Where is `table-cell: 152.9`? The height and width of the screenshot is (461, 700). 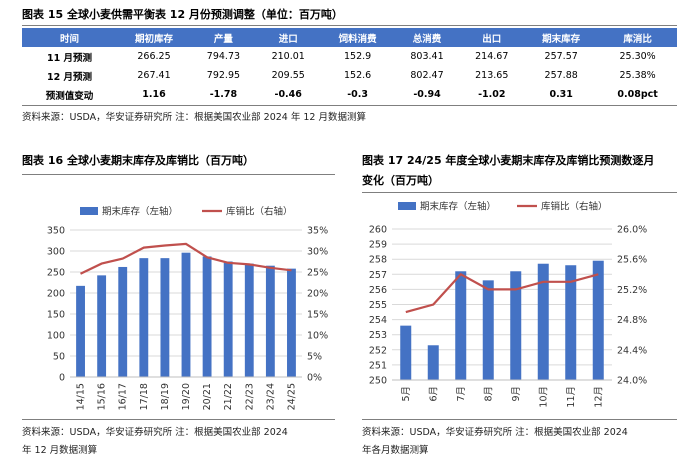
table-cell: 152.9 is located at coordinates (358, 56).